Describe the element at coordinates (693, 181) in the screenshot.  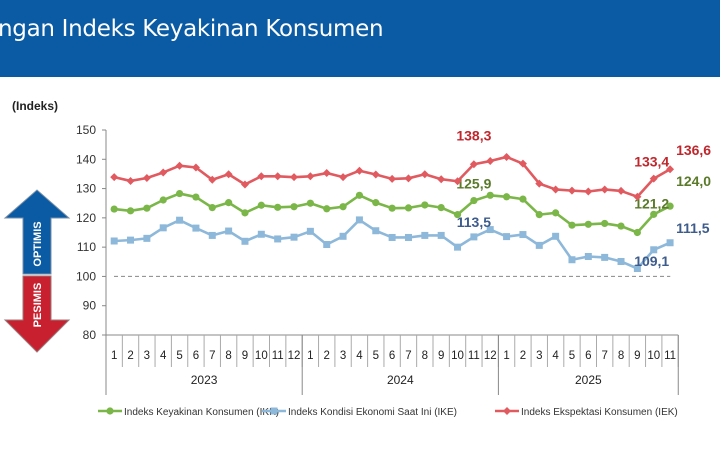
I see `data-label: 124,0` at that location.